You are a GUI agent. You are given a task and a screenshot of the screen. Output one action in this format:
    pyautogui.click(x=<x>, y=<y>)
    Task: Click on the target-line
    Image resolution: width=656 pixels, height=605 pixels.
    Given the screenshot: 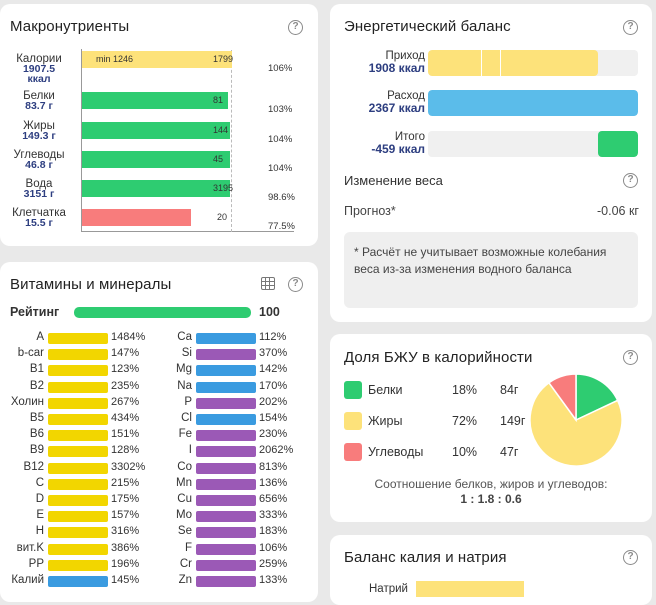 What is the action you would take?
    pyautogui.click(x=231, y=141)
    